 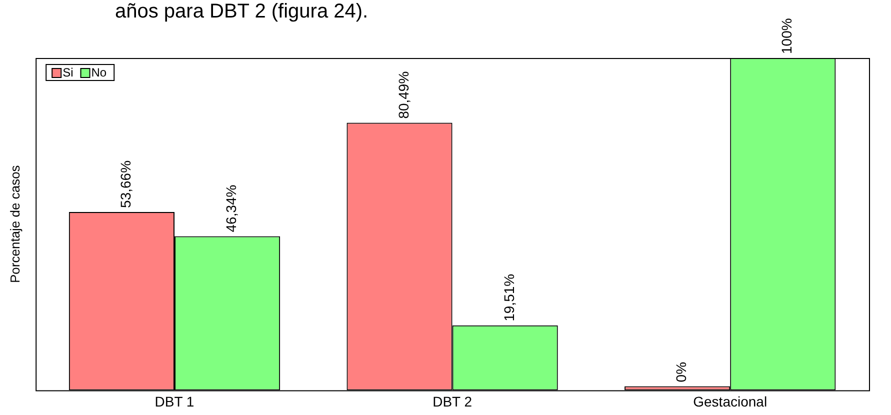 I want to click on legend-label: No, so click(x=99, y=72).